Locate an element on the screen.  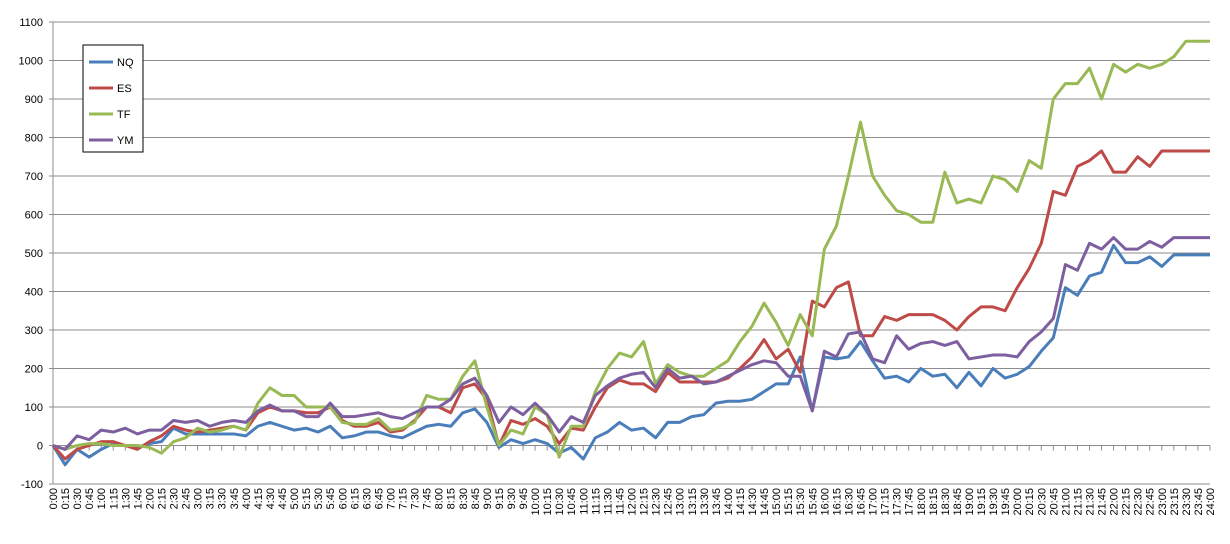
x-tick-label: 4:15 is located at coordinates (259, 498).